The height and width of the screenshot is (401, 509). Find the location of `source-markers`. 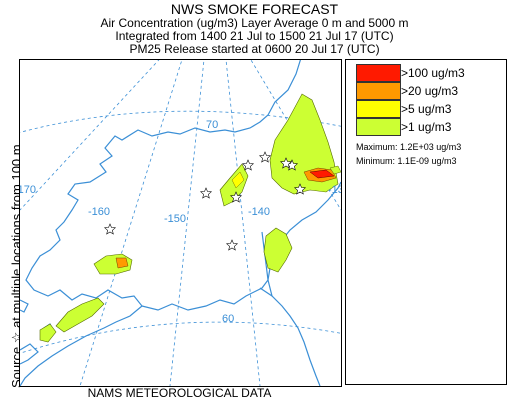

source-markers is located at coordinates (205, 201).